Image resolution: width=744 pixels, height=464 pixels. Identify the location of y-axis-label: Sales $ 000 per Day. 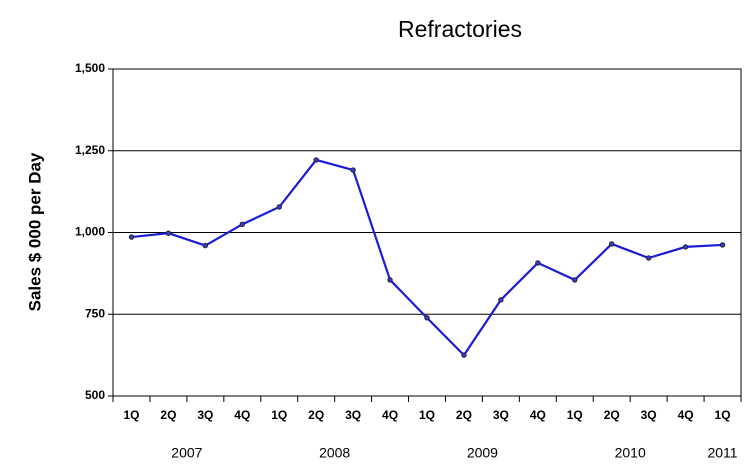
(34, 231).